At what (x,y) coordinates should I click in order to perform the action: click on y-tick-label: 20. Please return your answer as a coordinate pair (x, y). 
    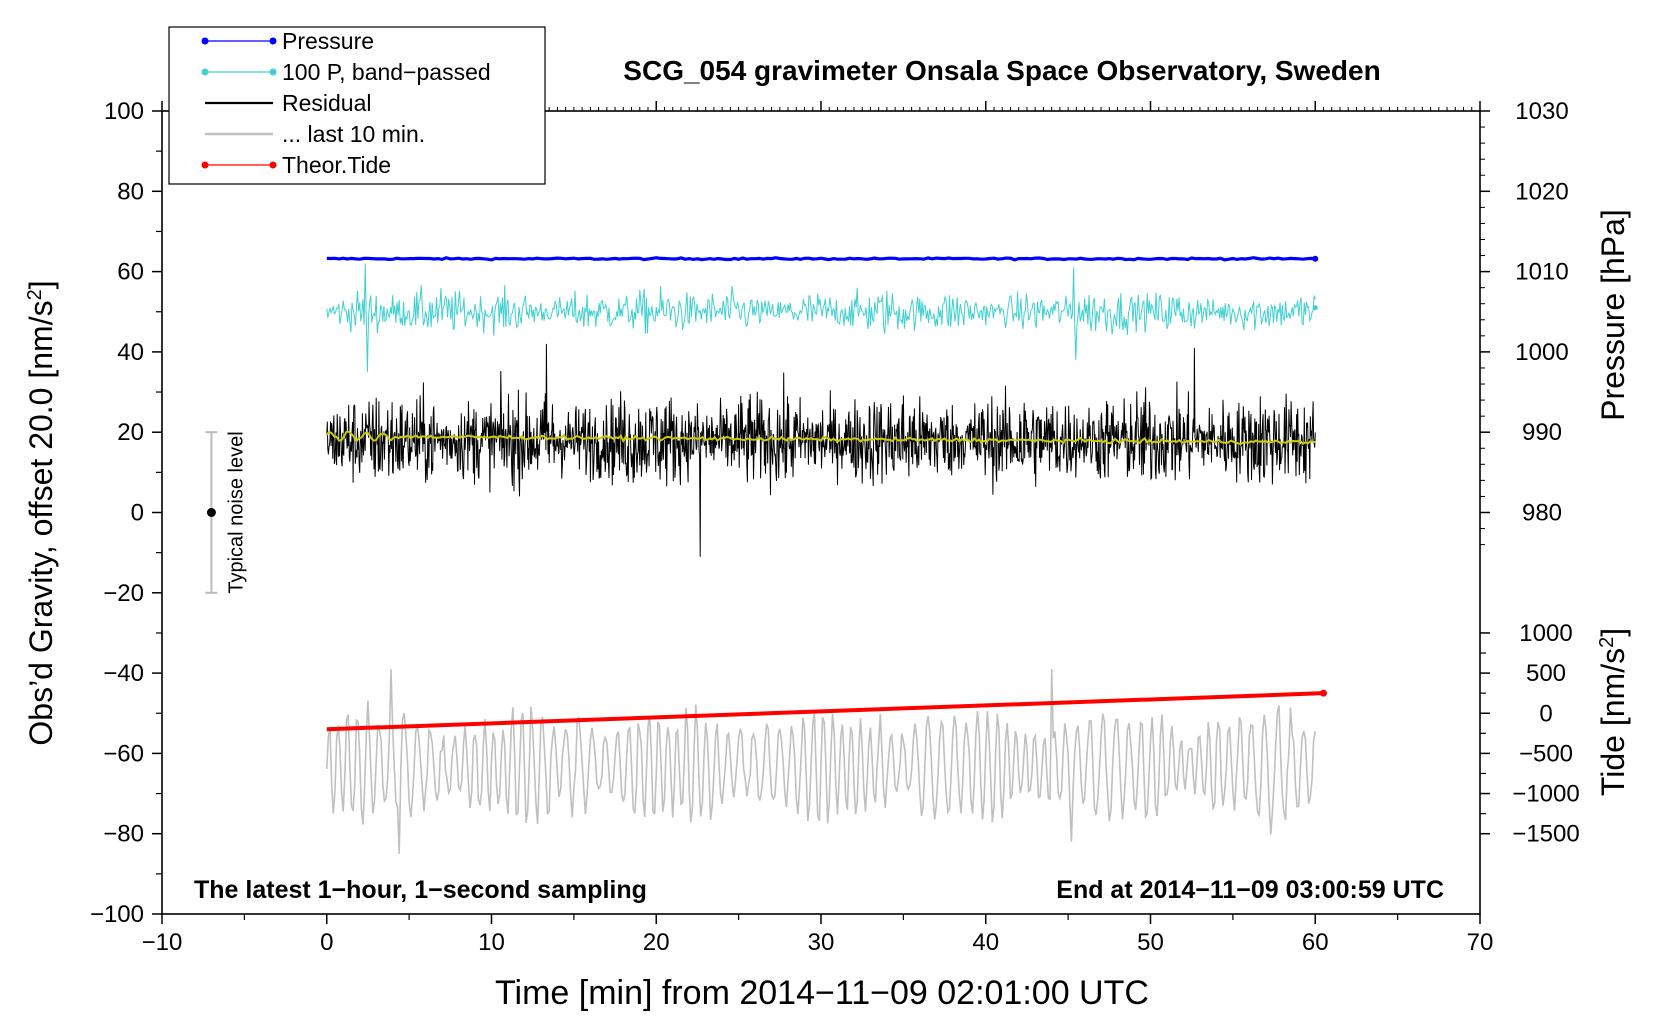
    Looking at the image, I should click on (130, 432).